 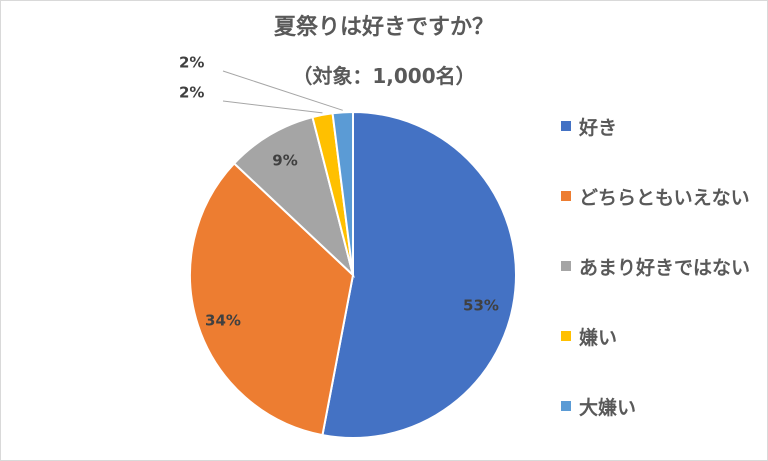 What do you see at coordinates (598, 127) in the screenshot?
I see `legend-label-1: 好き` at bounding box center [598, 127].